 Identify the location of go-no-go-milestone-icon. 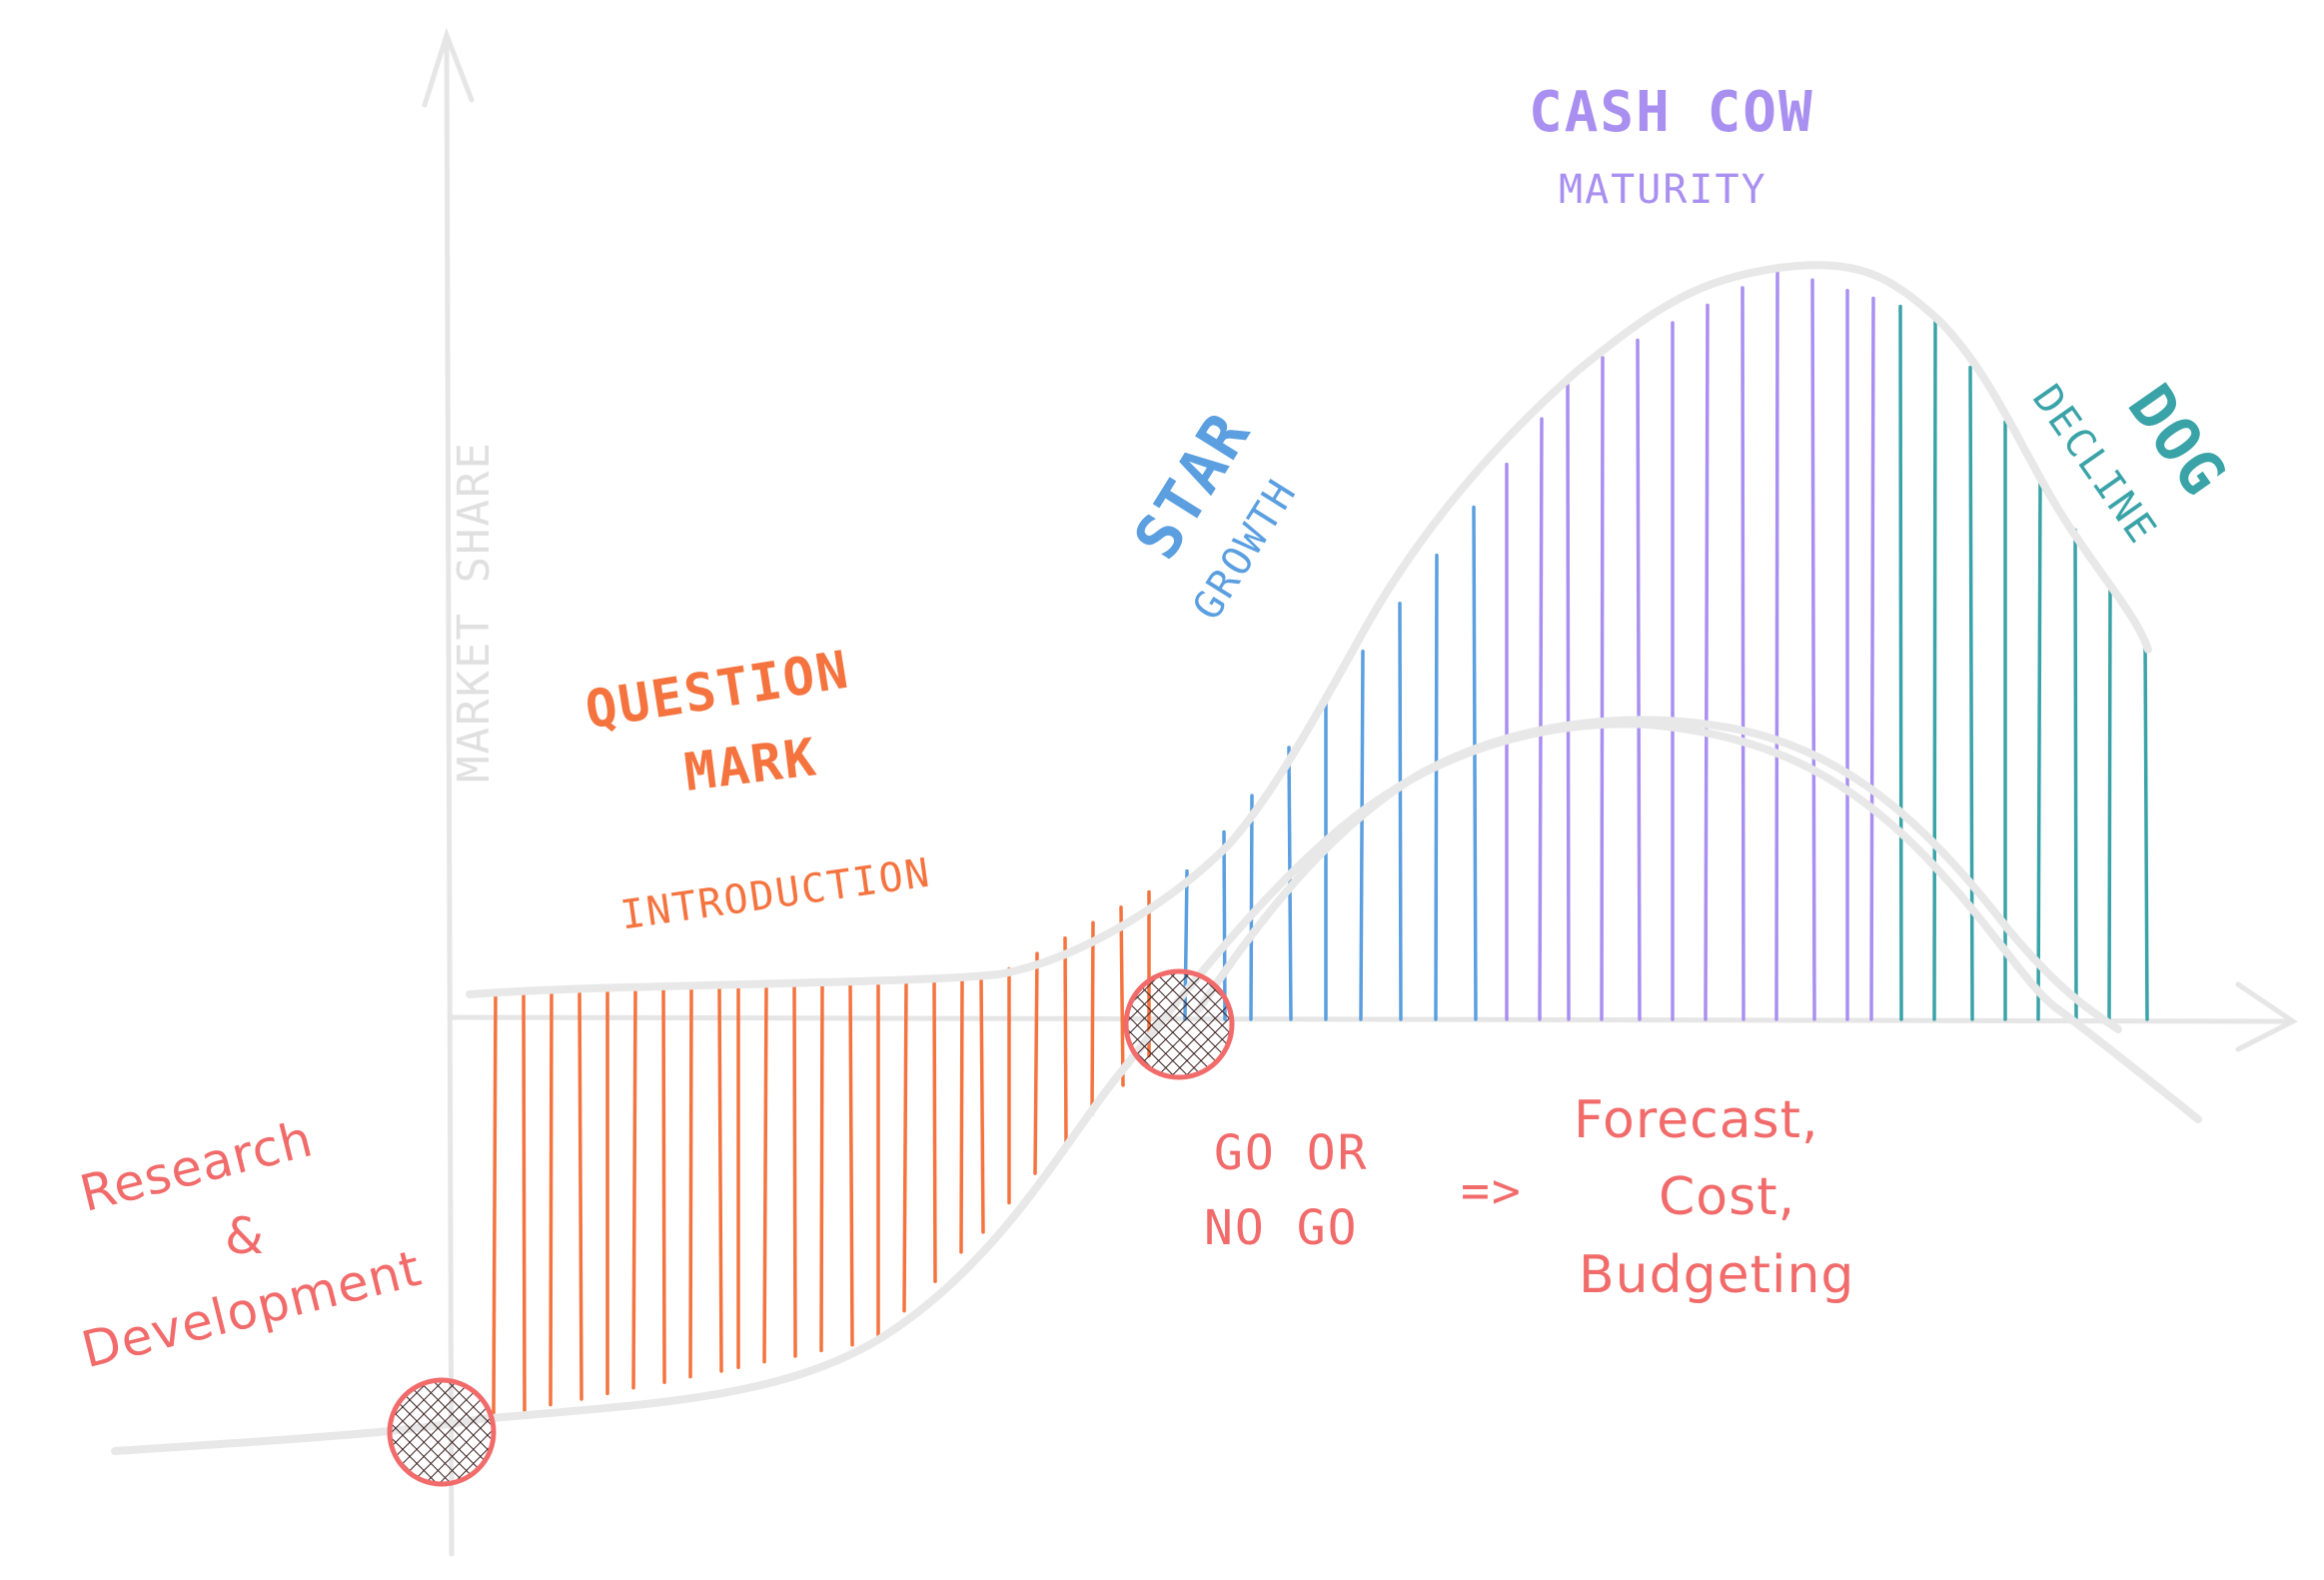
(1179, 1024).